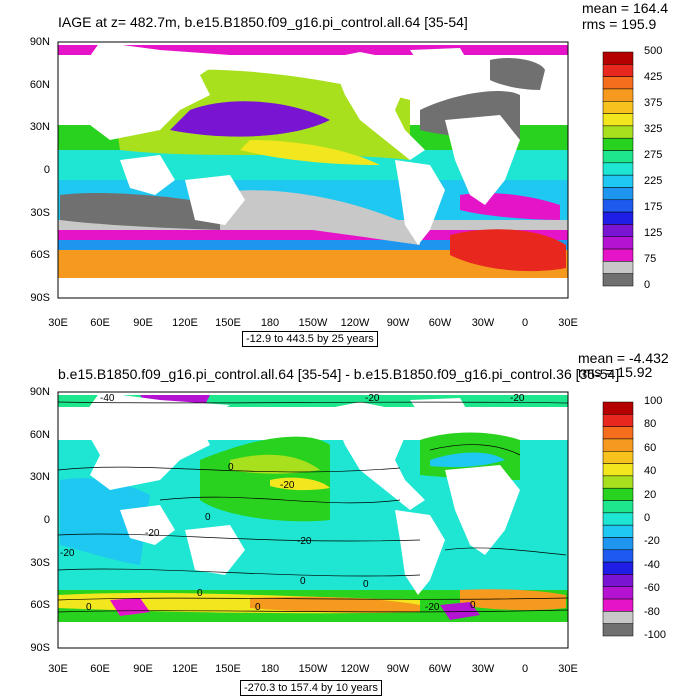  What do you see at coordinates (313, 50) in the screenshot?
I see `arctic-band` at bounding box center [313, 50].